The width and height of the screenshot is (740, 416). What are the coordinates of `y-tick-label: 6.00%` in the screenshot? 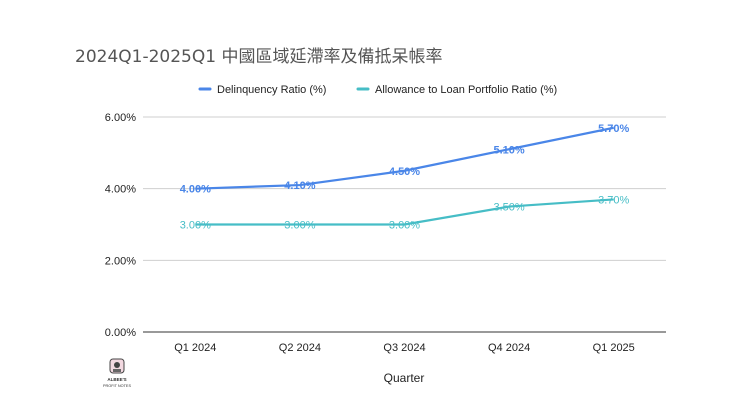 It's located at (120, 118).